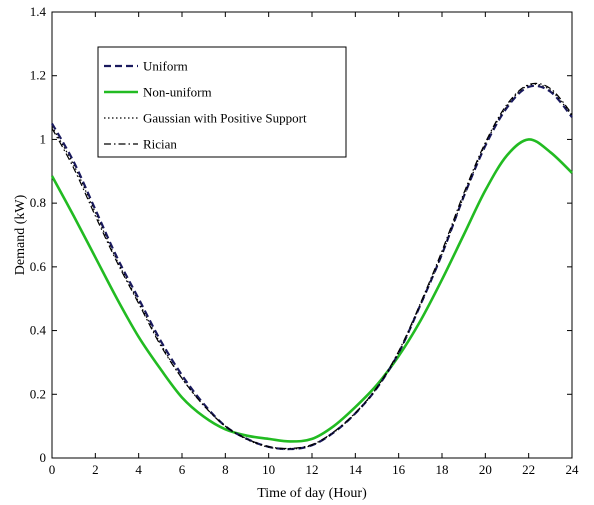  Describe the element at coordinates (528, 469) in the screenshot. I see `x-tick-label: 22` at that location.